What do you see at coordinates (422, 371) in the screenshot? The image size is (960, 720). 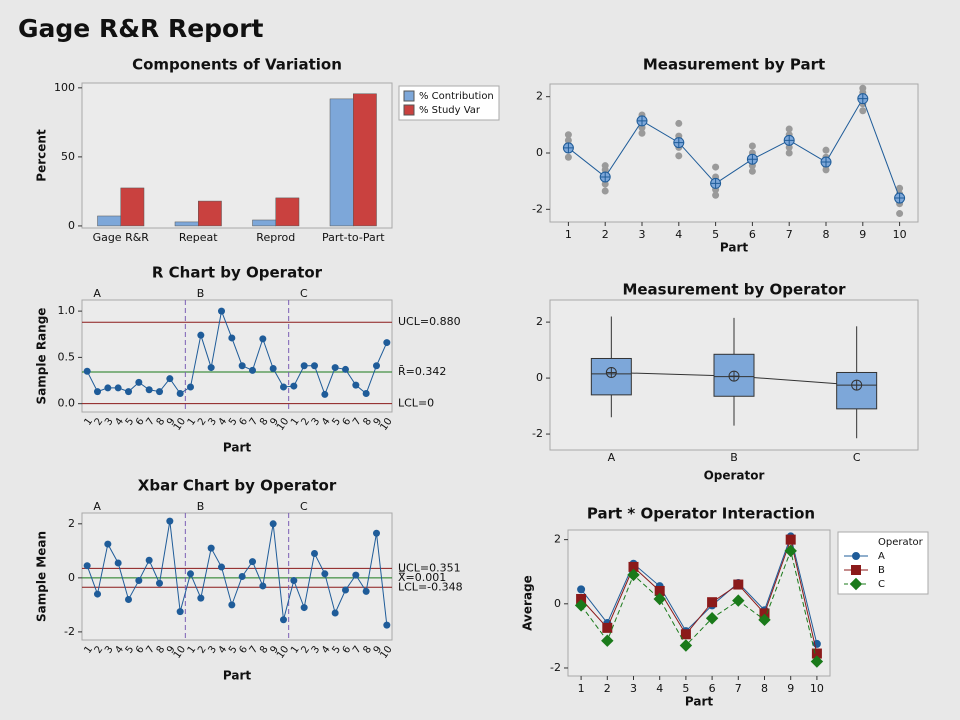 I see `control-label: R̄=0.342` at bounding box center [422, 371].